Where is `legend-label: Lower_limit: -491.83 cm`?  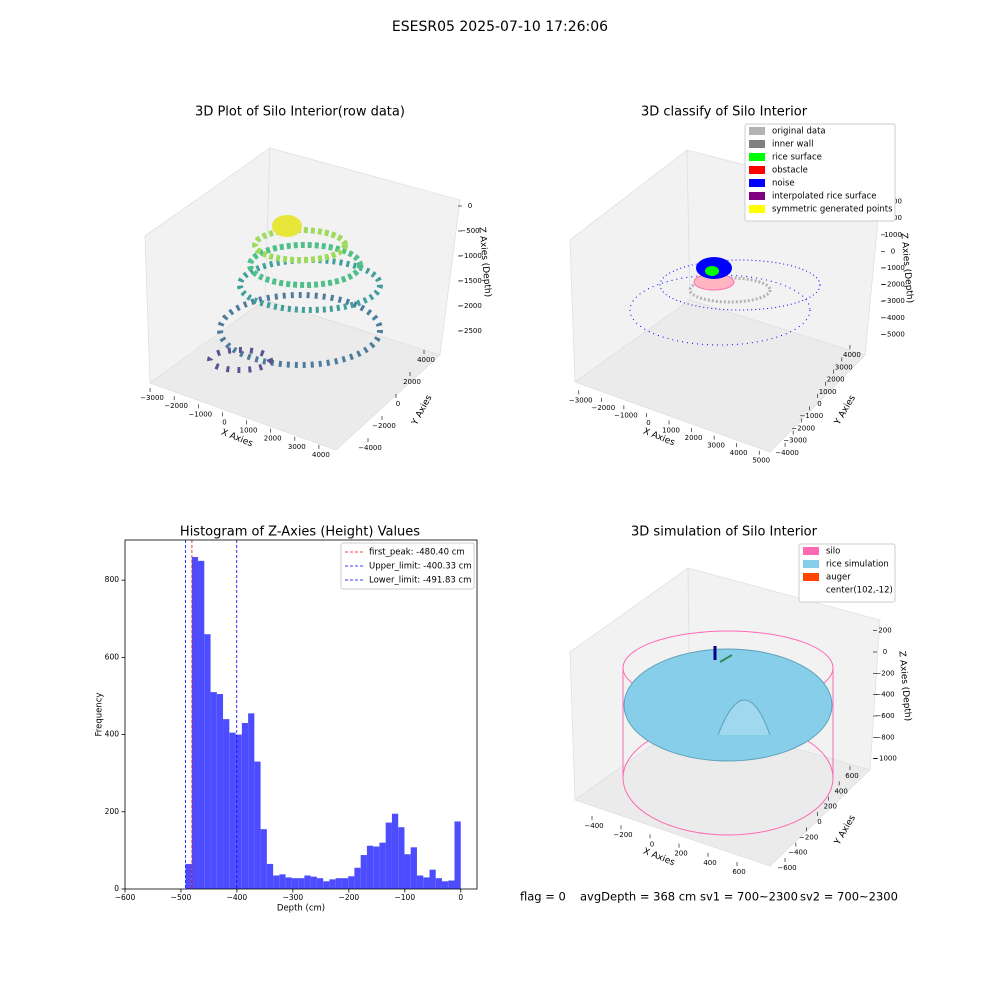
legend-label: Lower_limit: -491.83 cm is located at coordinates (420, 581).